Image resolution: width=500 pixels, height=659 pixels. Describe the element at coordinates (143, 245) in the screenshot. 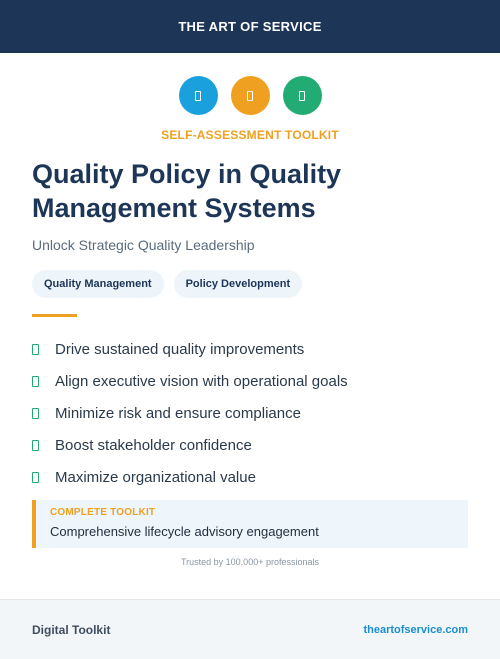

I see `subtitle: Unlock Strategic Quality Leadership` at that location.